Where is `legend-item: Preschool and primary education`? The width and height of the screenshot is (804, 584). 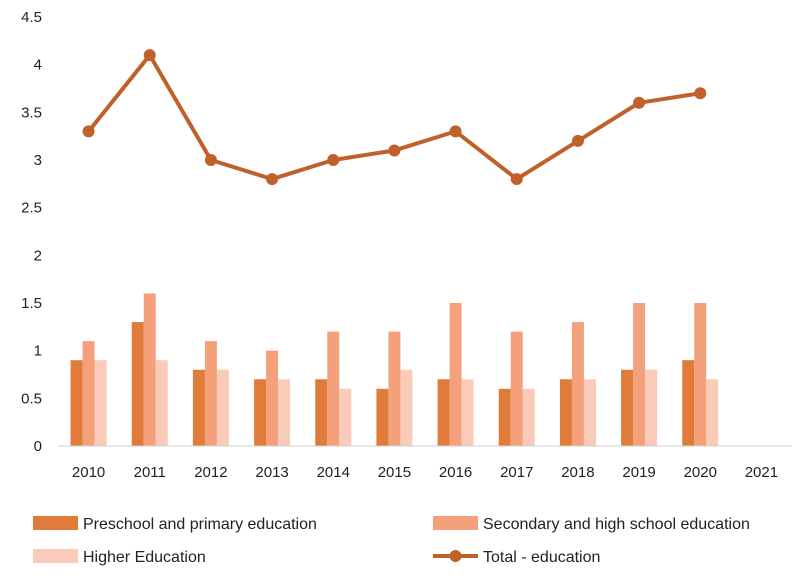 legend-item: Preschool and primary education is located at coordinates (175, 524).